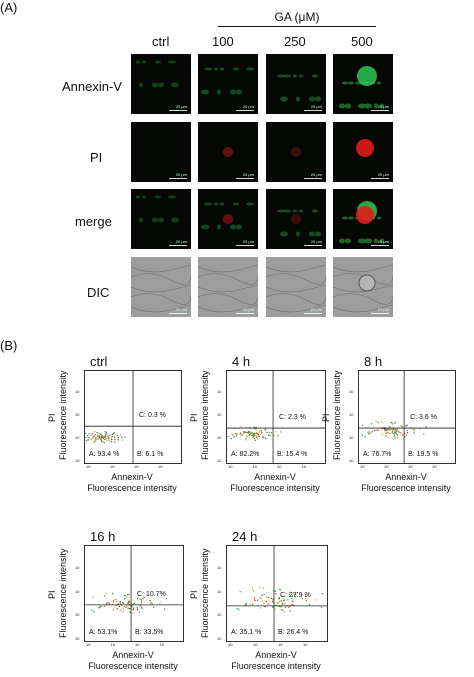  I want to click on flow-plot-box: A: 93.4 % B: 6.1 % C: 0.3 %, so click(133, 417).